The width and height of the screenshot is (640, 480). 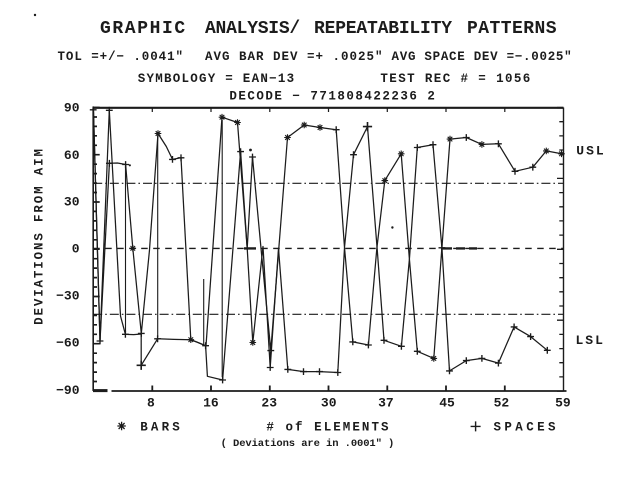 I want to click on svg-text: ANALYSIS/, so click(x=252, y=29).